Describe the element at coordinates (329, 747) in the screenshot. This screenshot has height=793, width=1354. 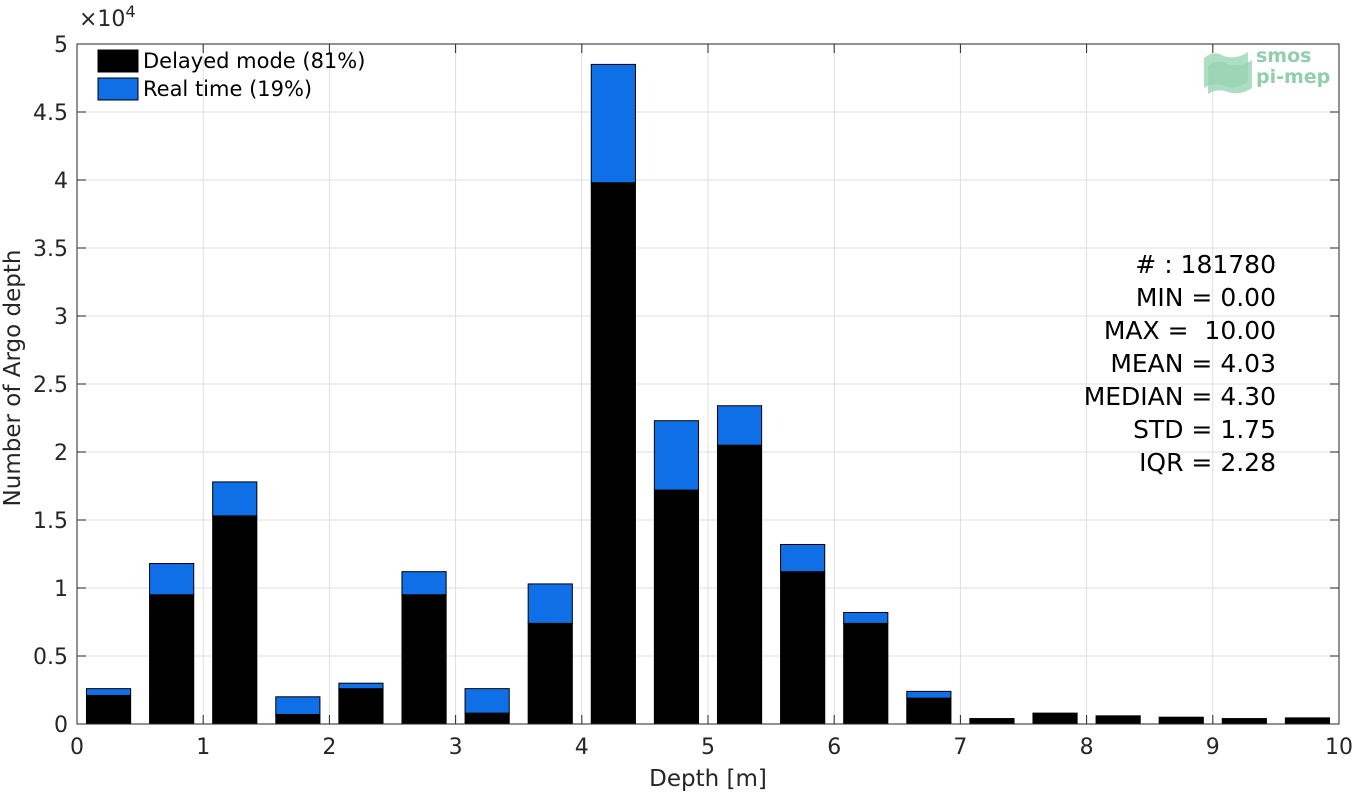
I see `x-tick-label: 2` at that location.